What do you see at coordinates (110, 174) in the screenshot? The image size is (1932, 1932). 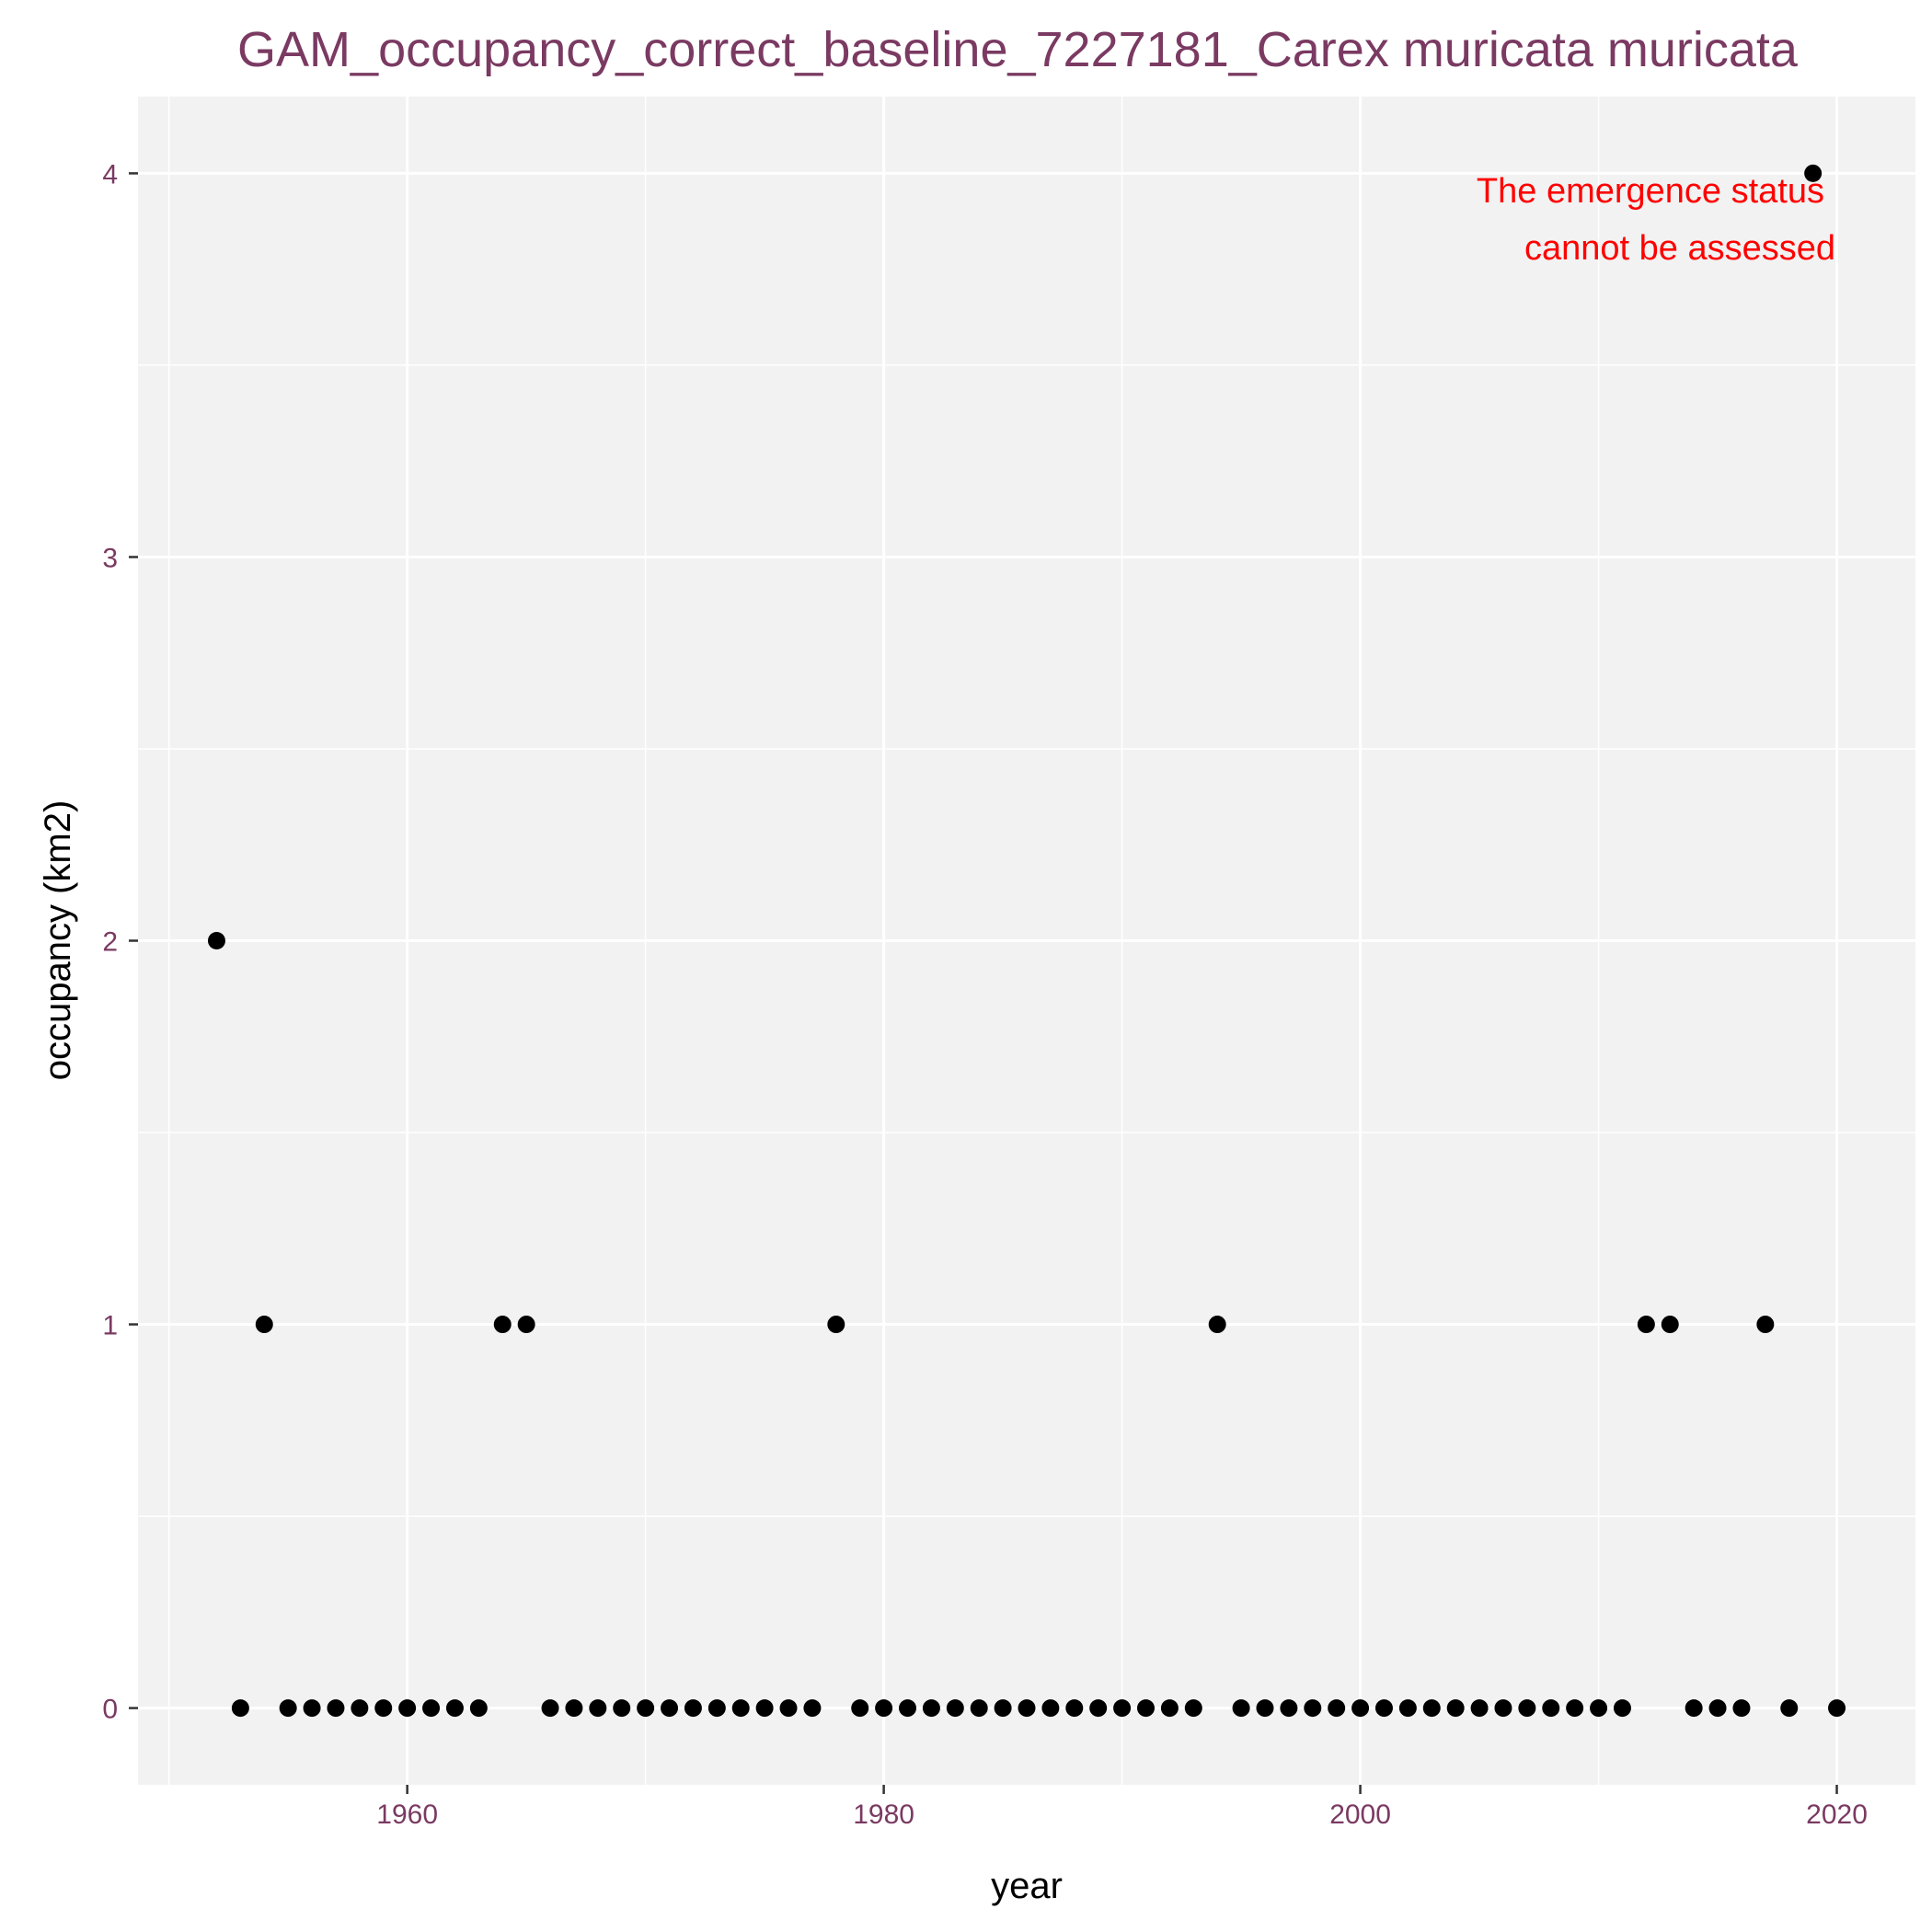 I see `y-tick-label: 4` at bounding box center [110, 174].